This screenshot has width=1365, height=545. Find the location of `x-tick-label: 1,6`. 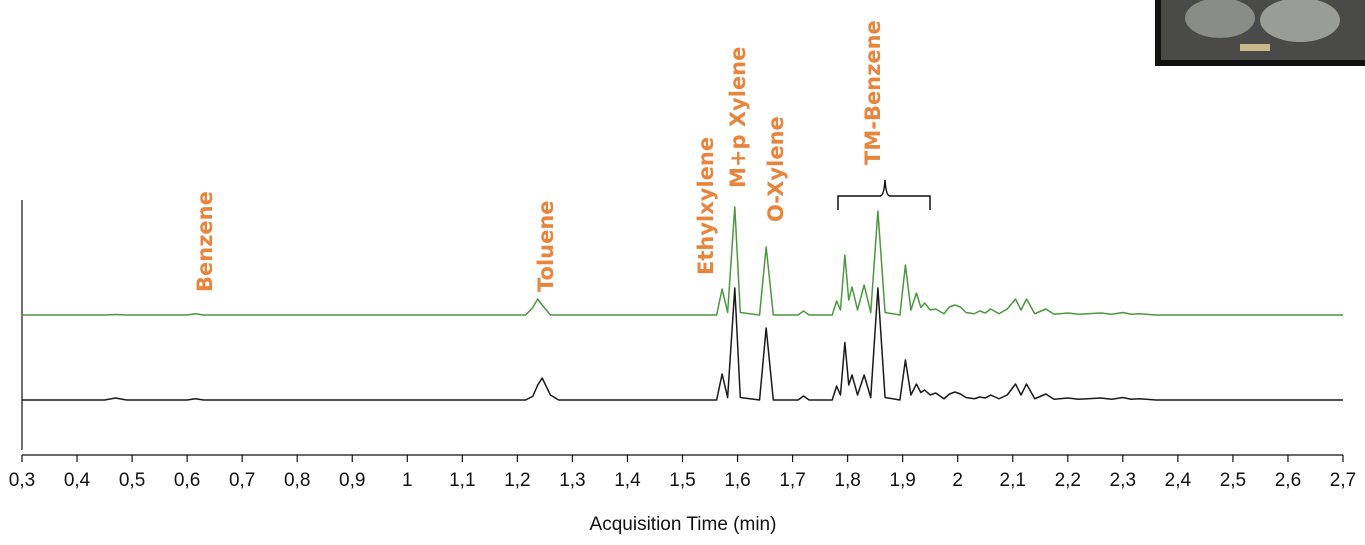

x-tick-label: 1,6 is located at coordinates (737, 480).